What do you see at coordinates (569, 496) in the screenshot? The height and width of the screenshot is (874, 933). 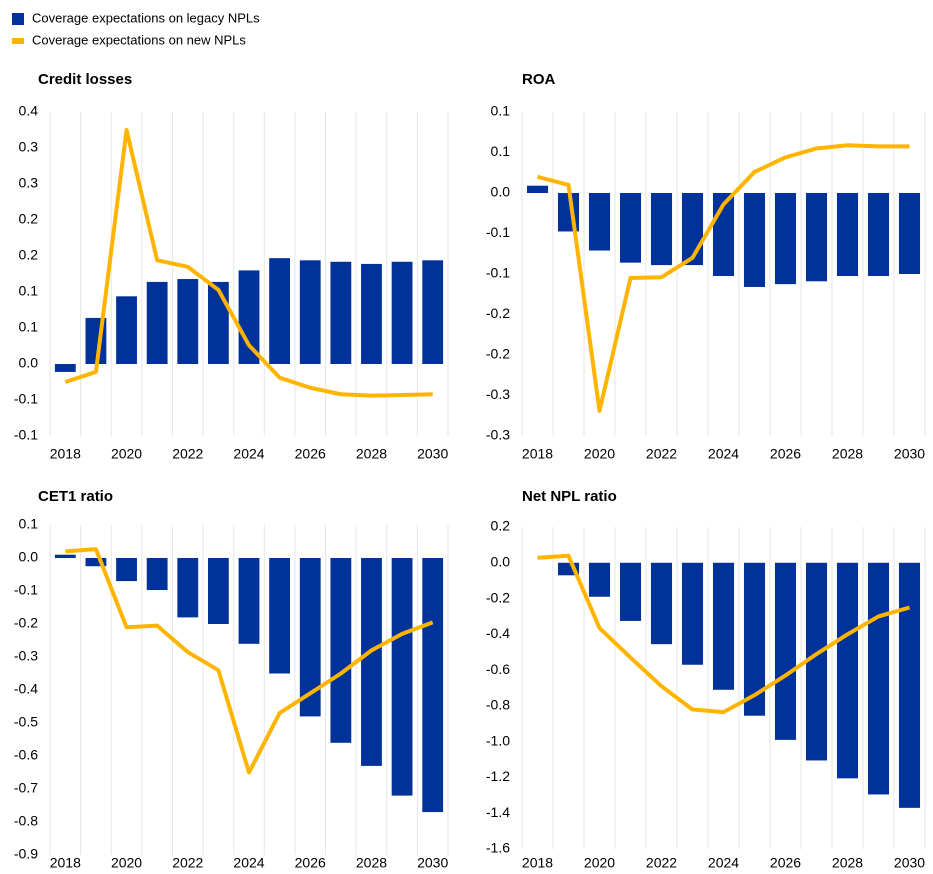 I see `chart-title: Net NPL ratio` at bounding box center [569, 496].